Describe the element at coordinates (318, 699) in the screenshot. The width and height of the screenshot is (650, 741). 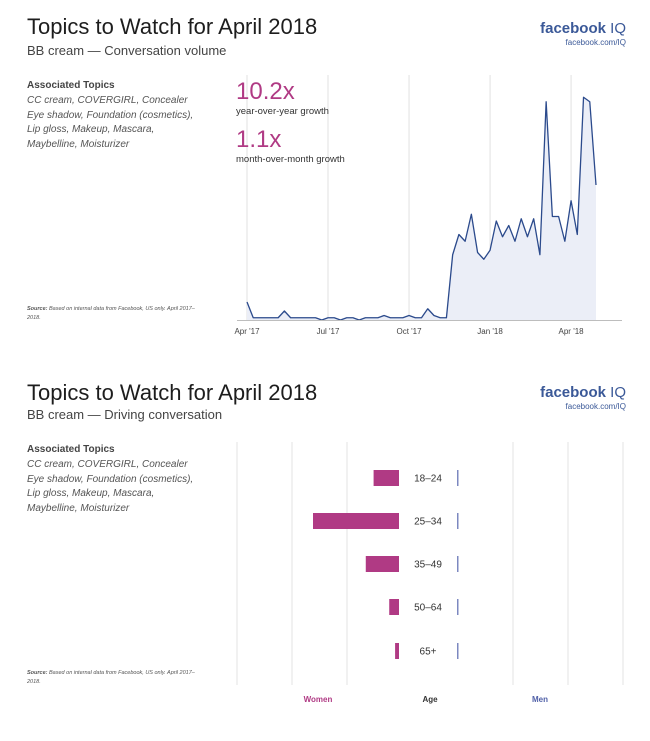
I see `legend-women: Women` at that location.